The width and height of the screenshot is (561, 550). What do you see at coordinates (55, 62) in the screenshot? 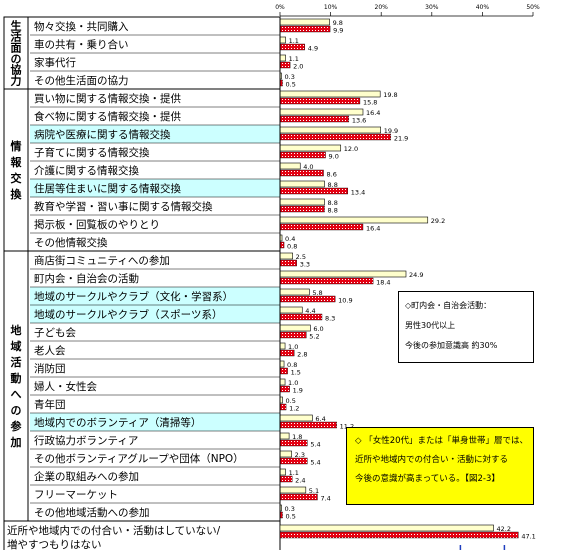
I see `category-label: 家事代行` at bounding box center [55, 62].